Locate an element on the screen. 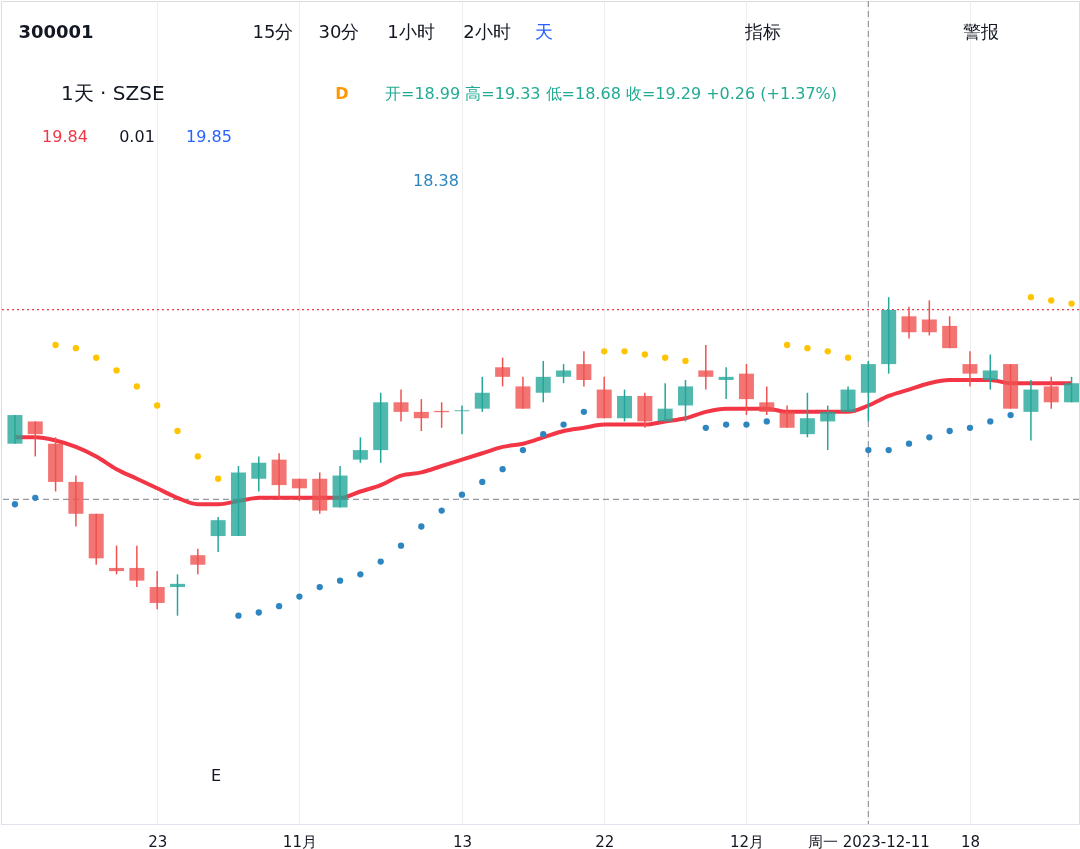 This screenshot has width=1080, height=849. text: 15分 is located at coordinates (273, 31).